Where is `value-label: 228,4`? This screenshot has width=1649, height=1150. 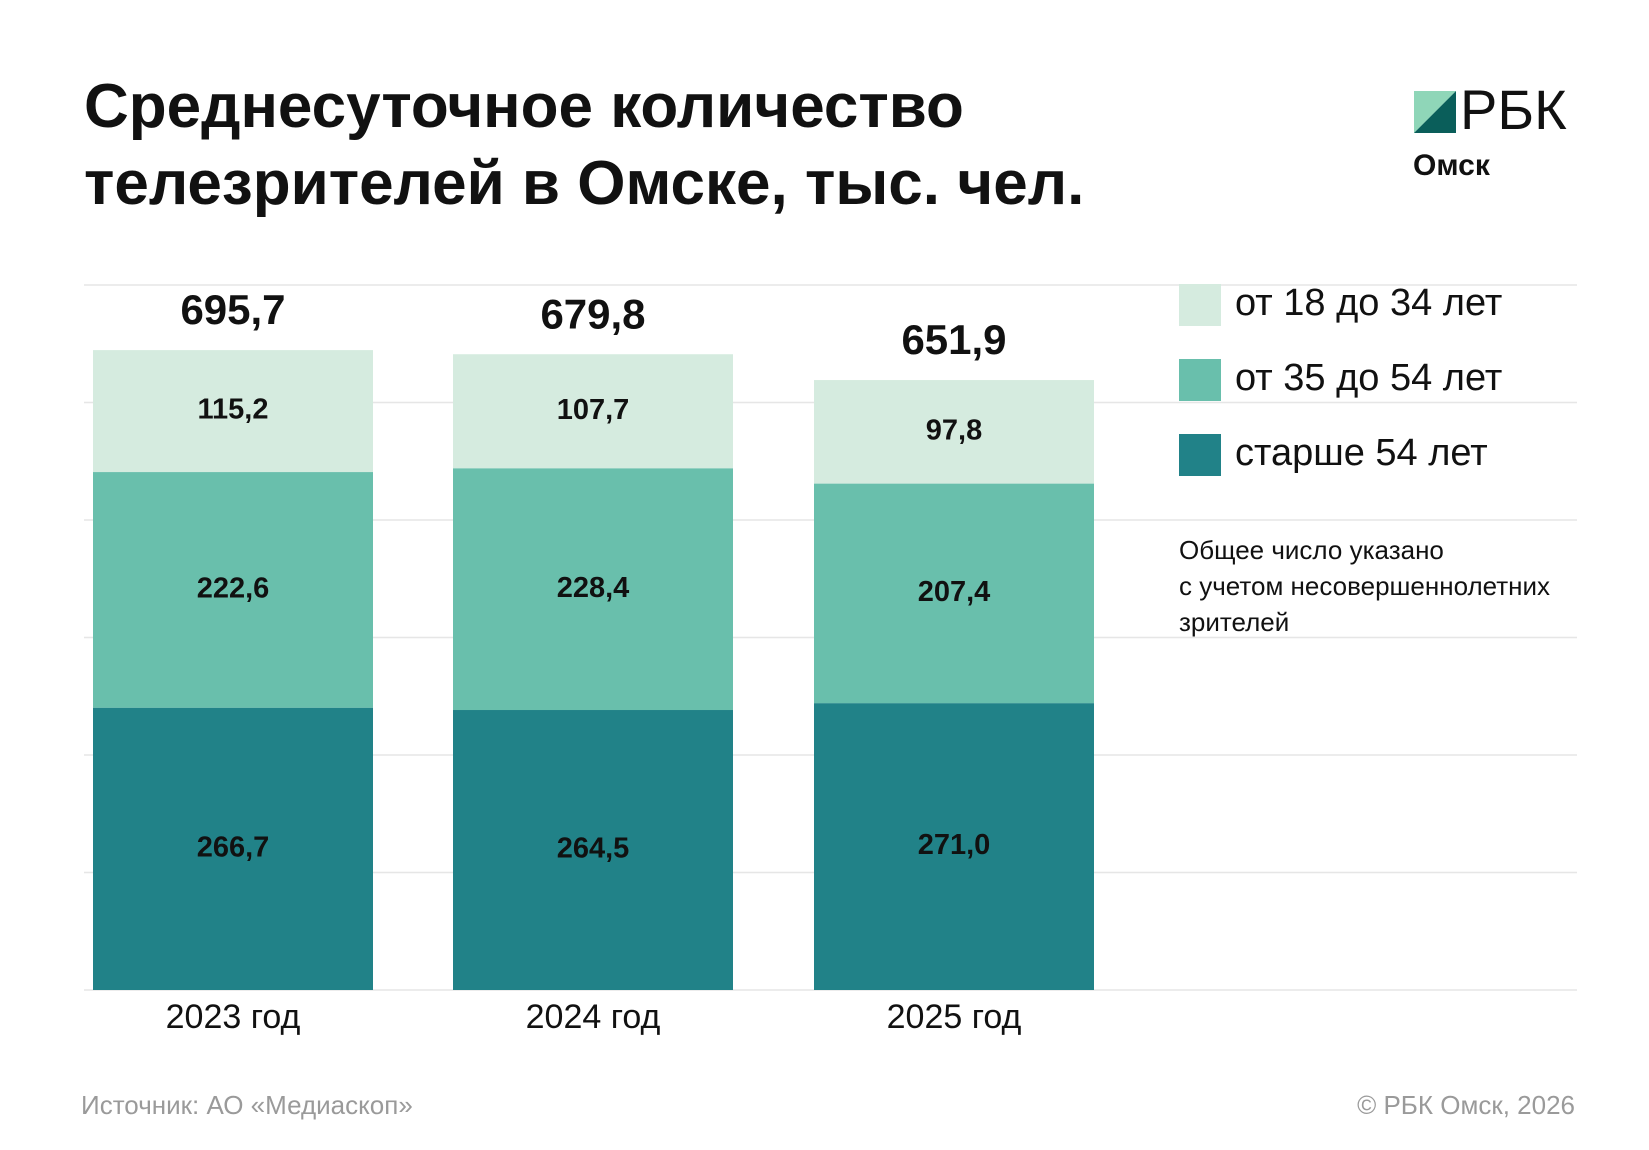 value-label: 228,4 is located at coordinates (593, 588).